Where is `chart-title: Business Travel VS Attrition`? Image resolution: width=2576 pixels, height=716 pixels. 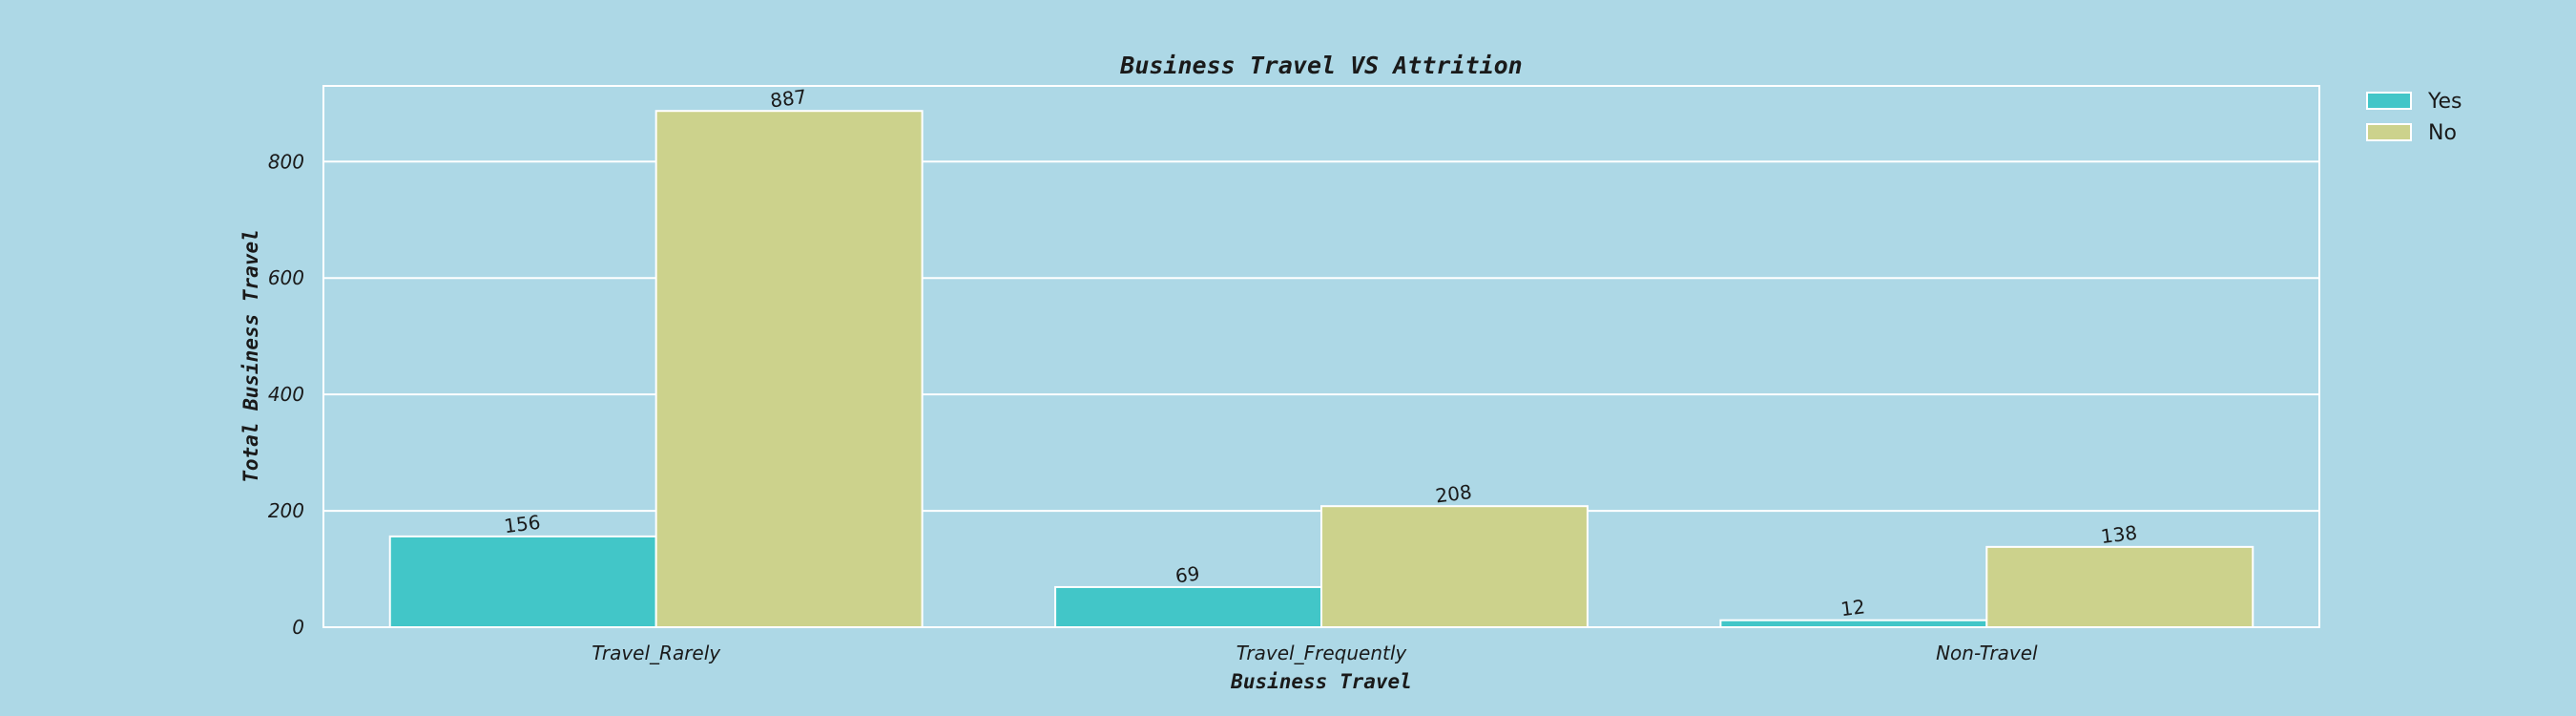
chart-title: Business Travel VS Attrition is located at coordinates (1320, 65).